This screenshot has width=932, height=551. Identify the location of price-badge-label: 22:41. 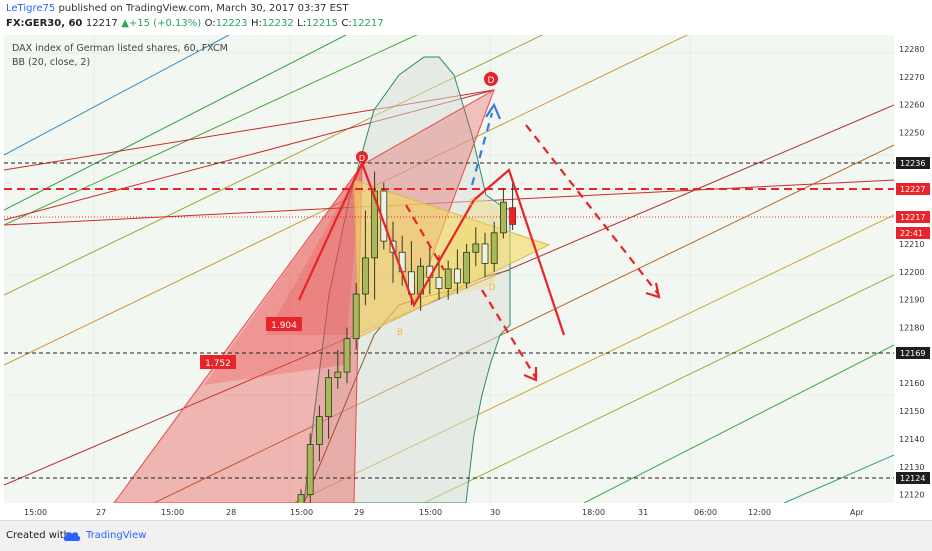
(911, 233).